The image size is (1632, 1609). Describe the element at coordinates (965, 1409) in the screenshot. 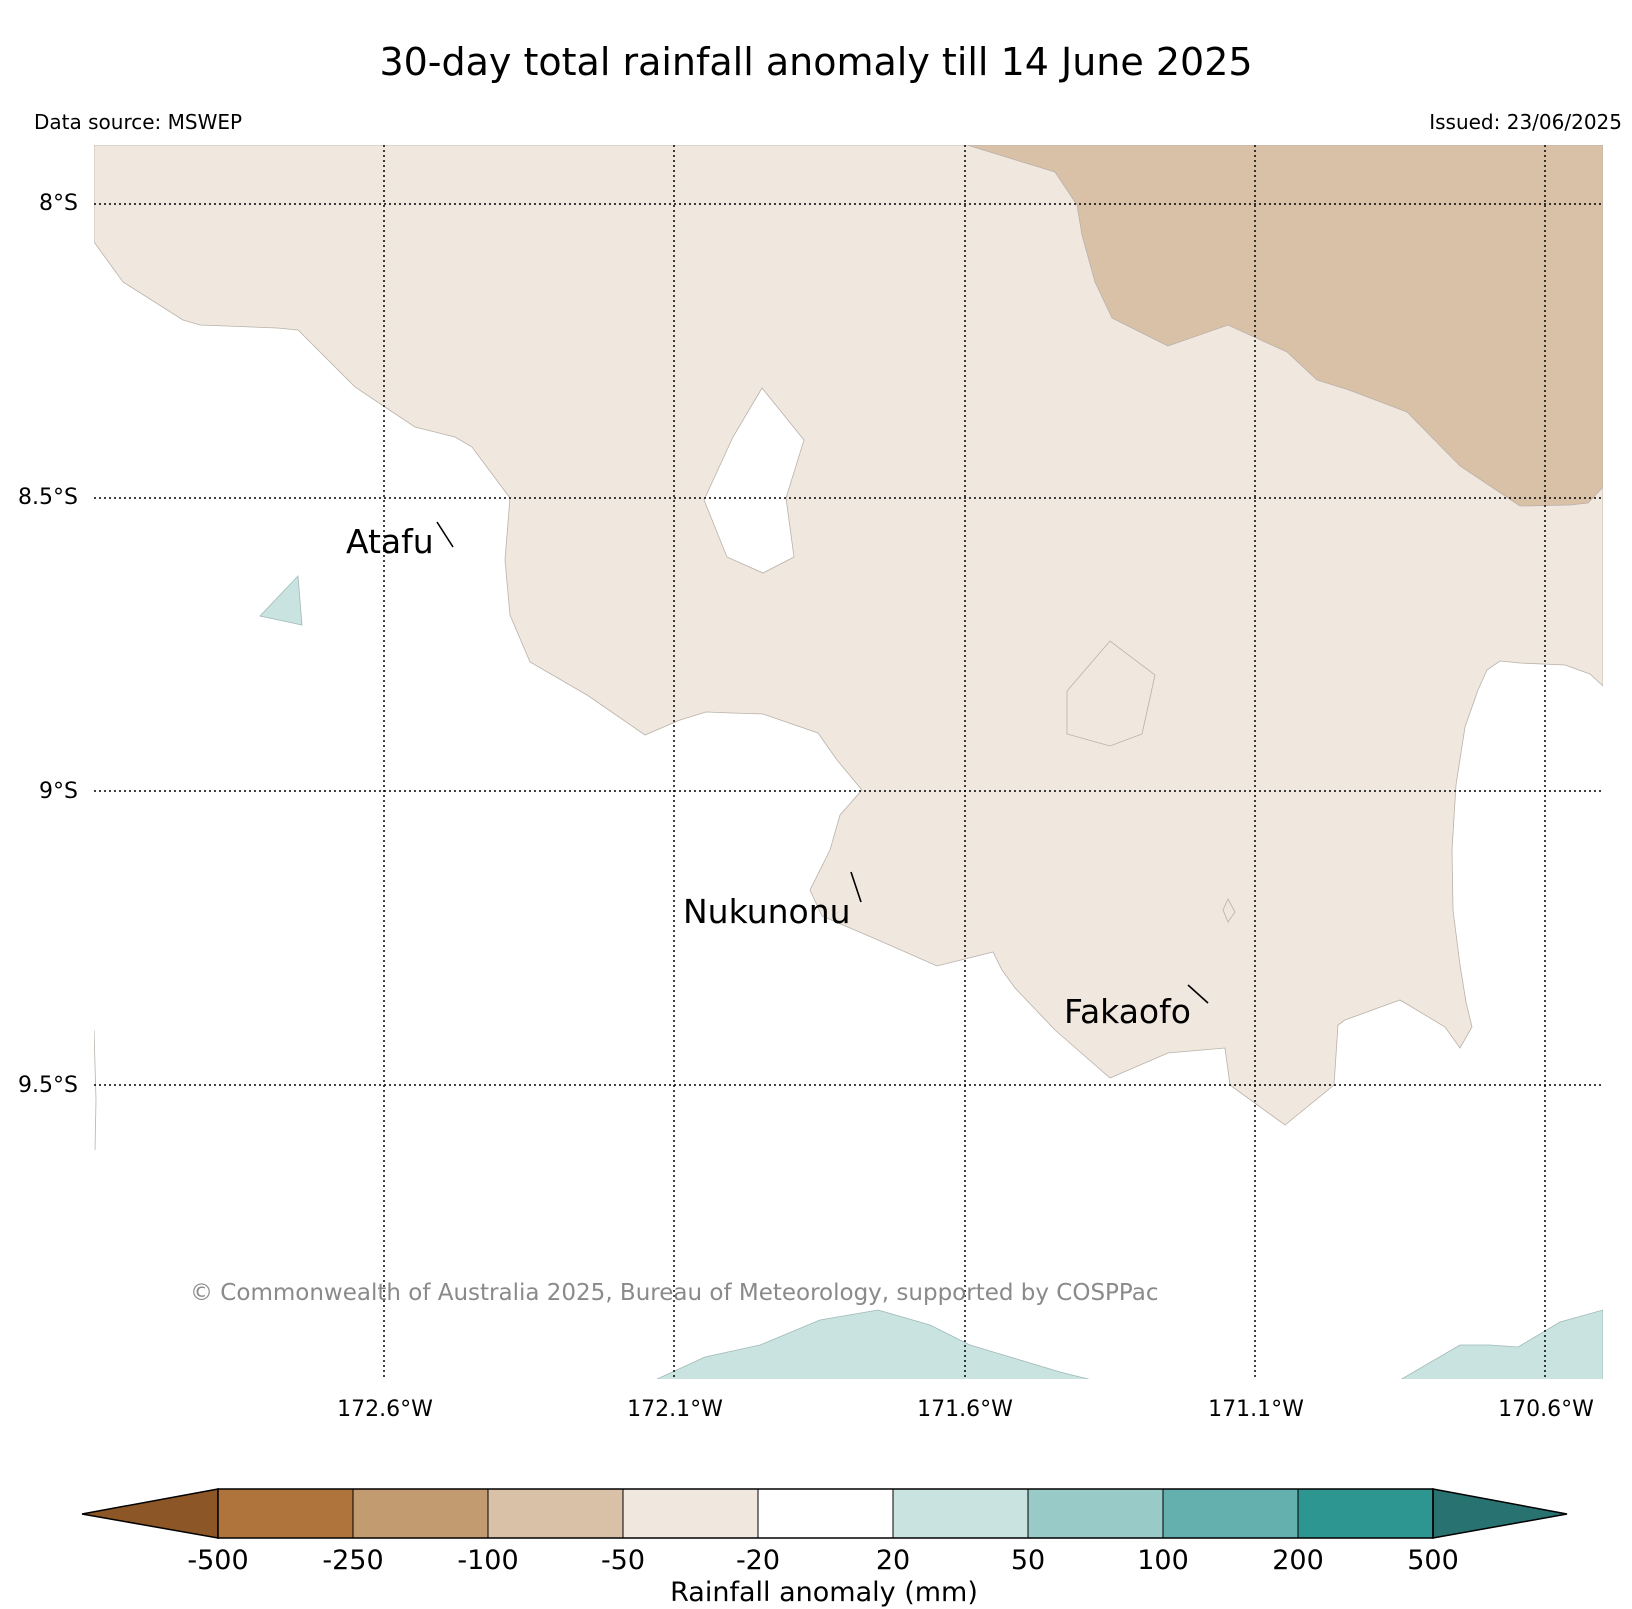

I see `lon-label-171-6w: 171.6°W` at that location.